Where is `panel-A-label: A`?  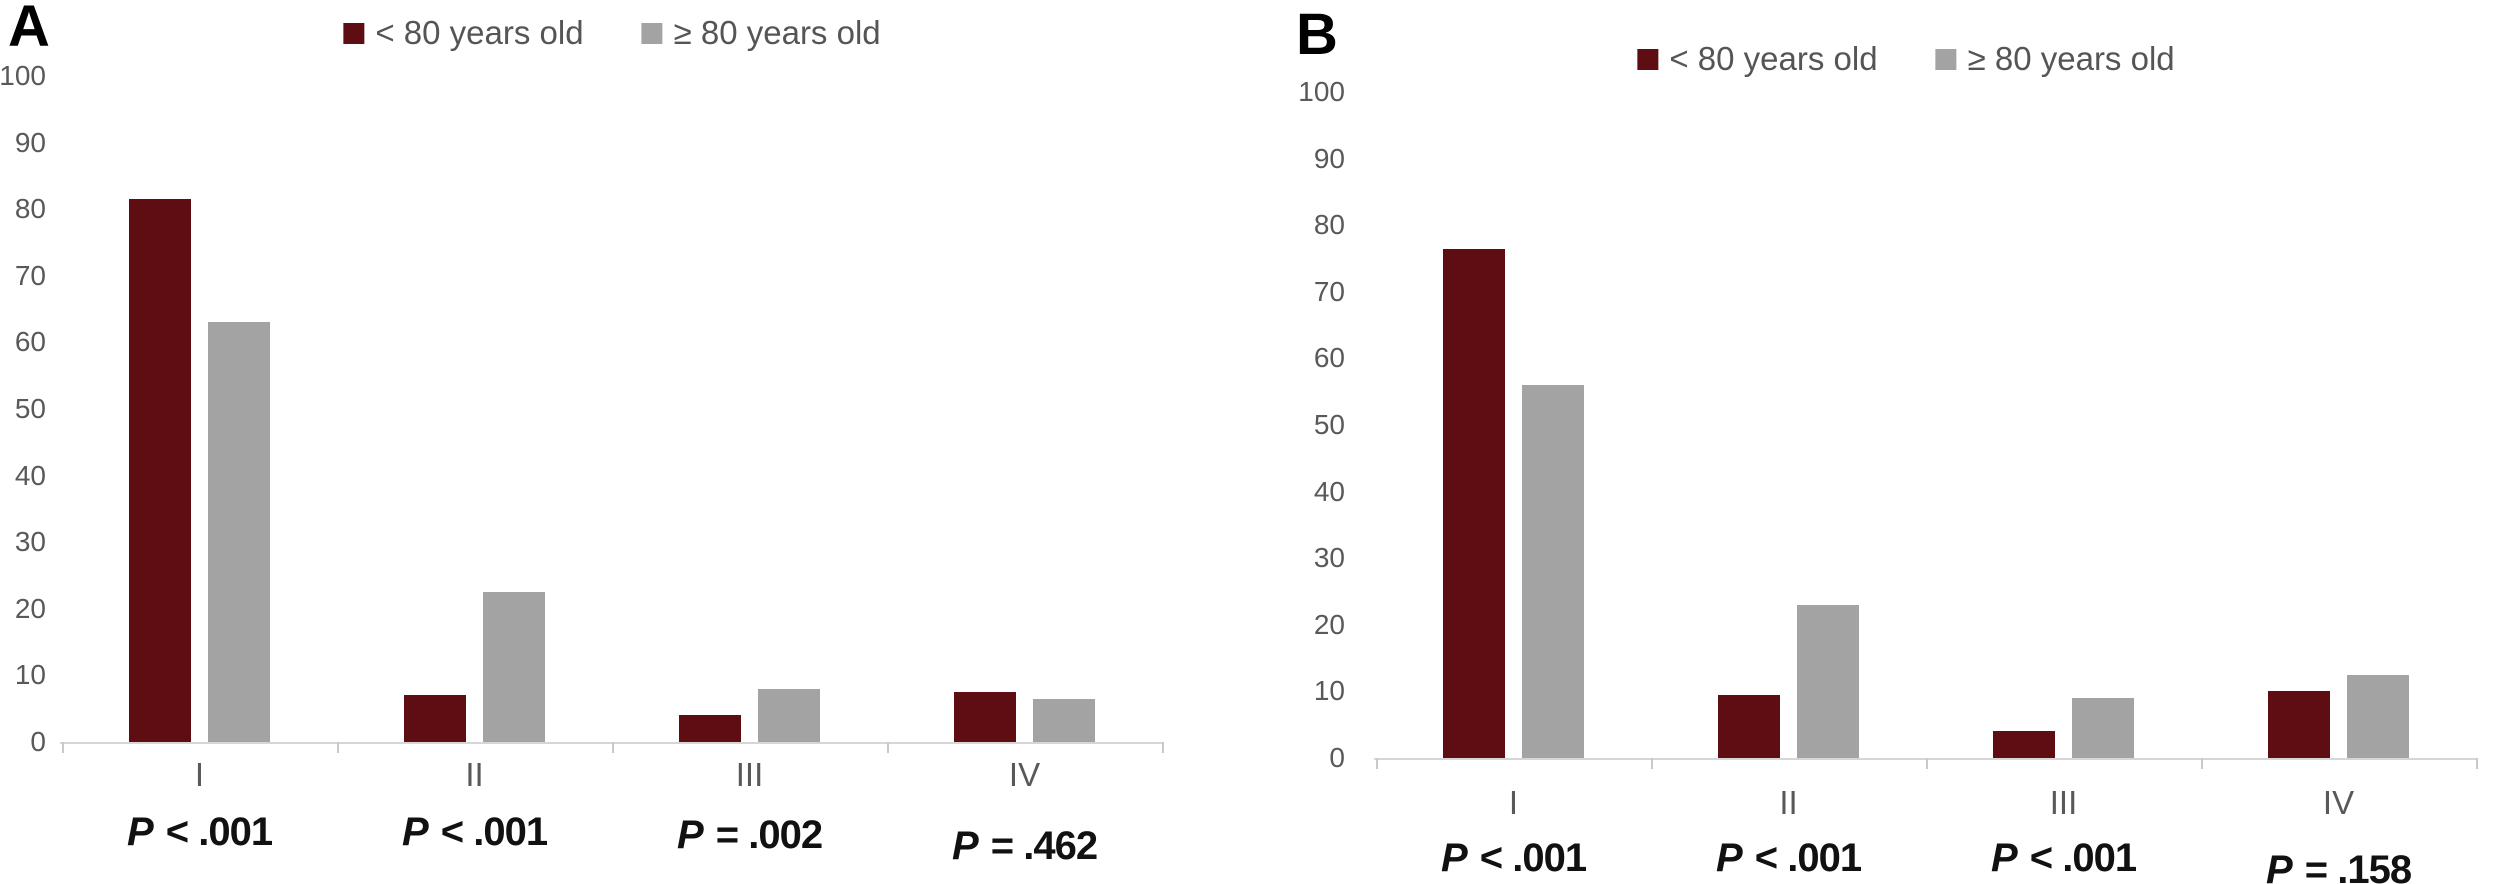
panel-A-label: A is located at coordinates (29, 29).